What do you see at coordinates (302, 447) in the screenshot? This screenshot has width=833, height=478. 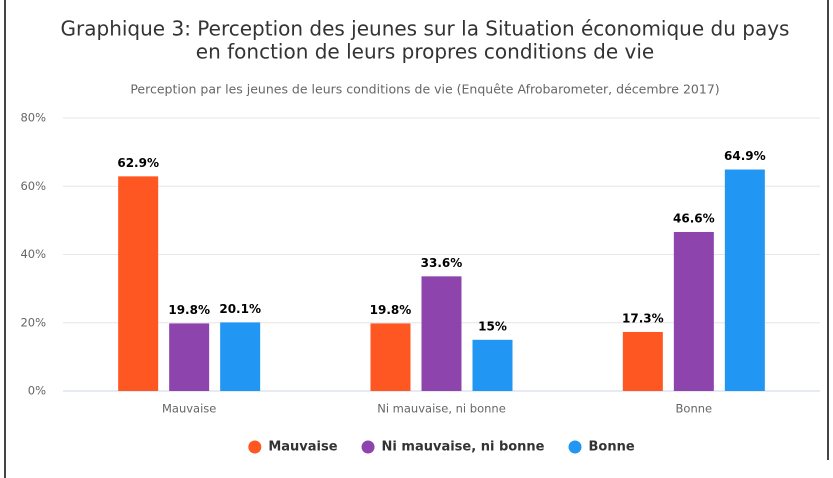 I see `legend-label: Mauvaise` at bounding box center [302, 447].